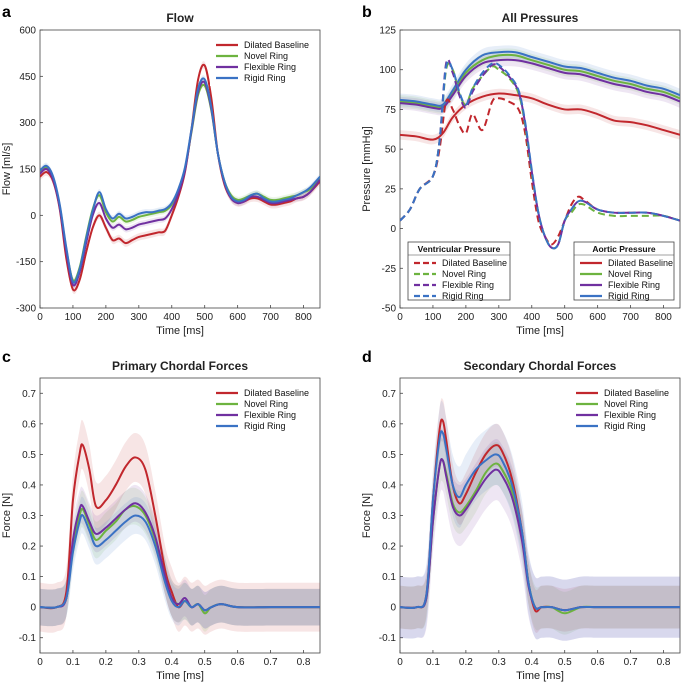 This screenshot has width=685, height=688. I want to click on panel-a-line-rigid-ring, so click(180, 180).